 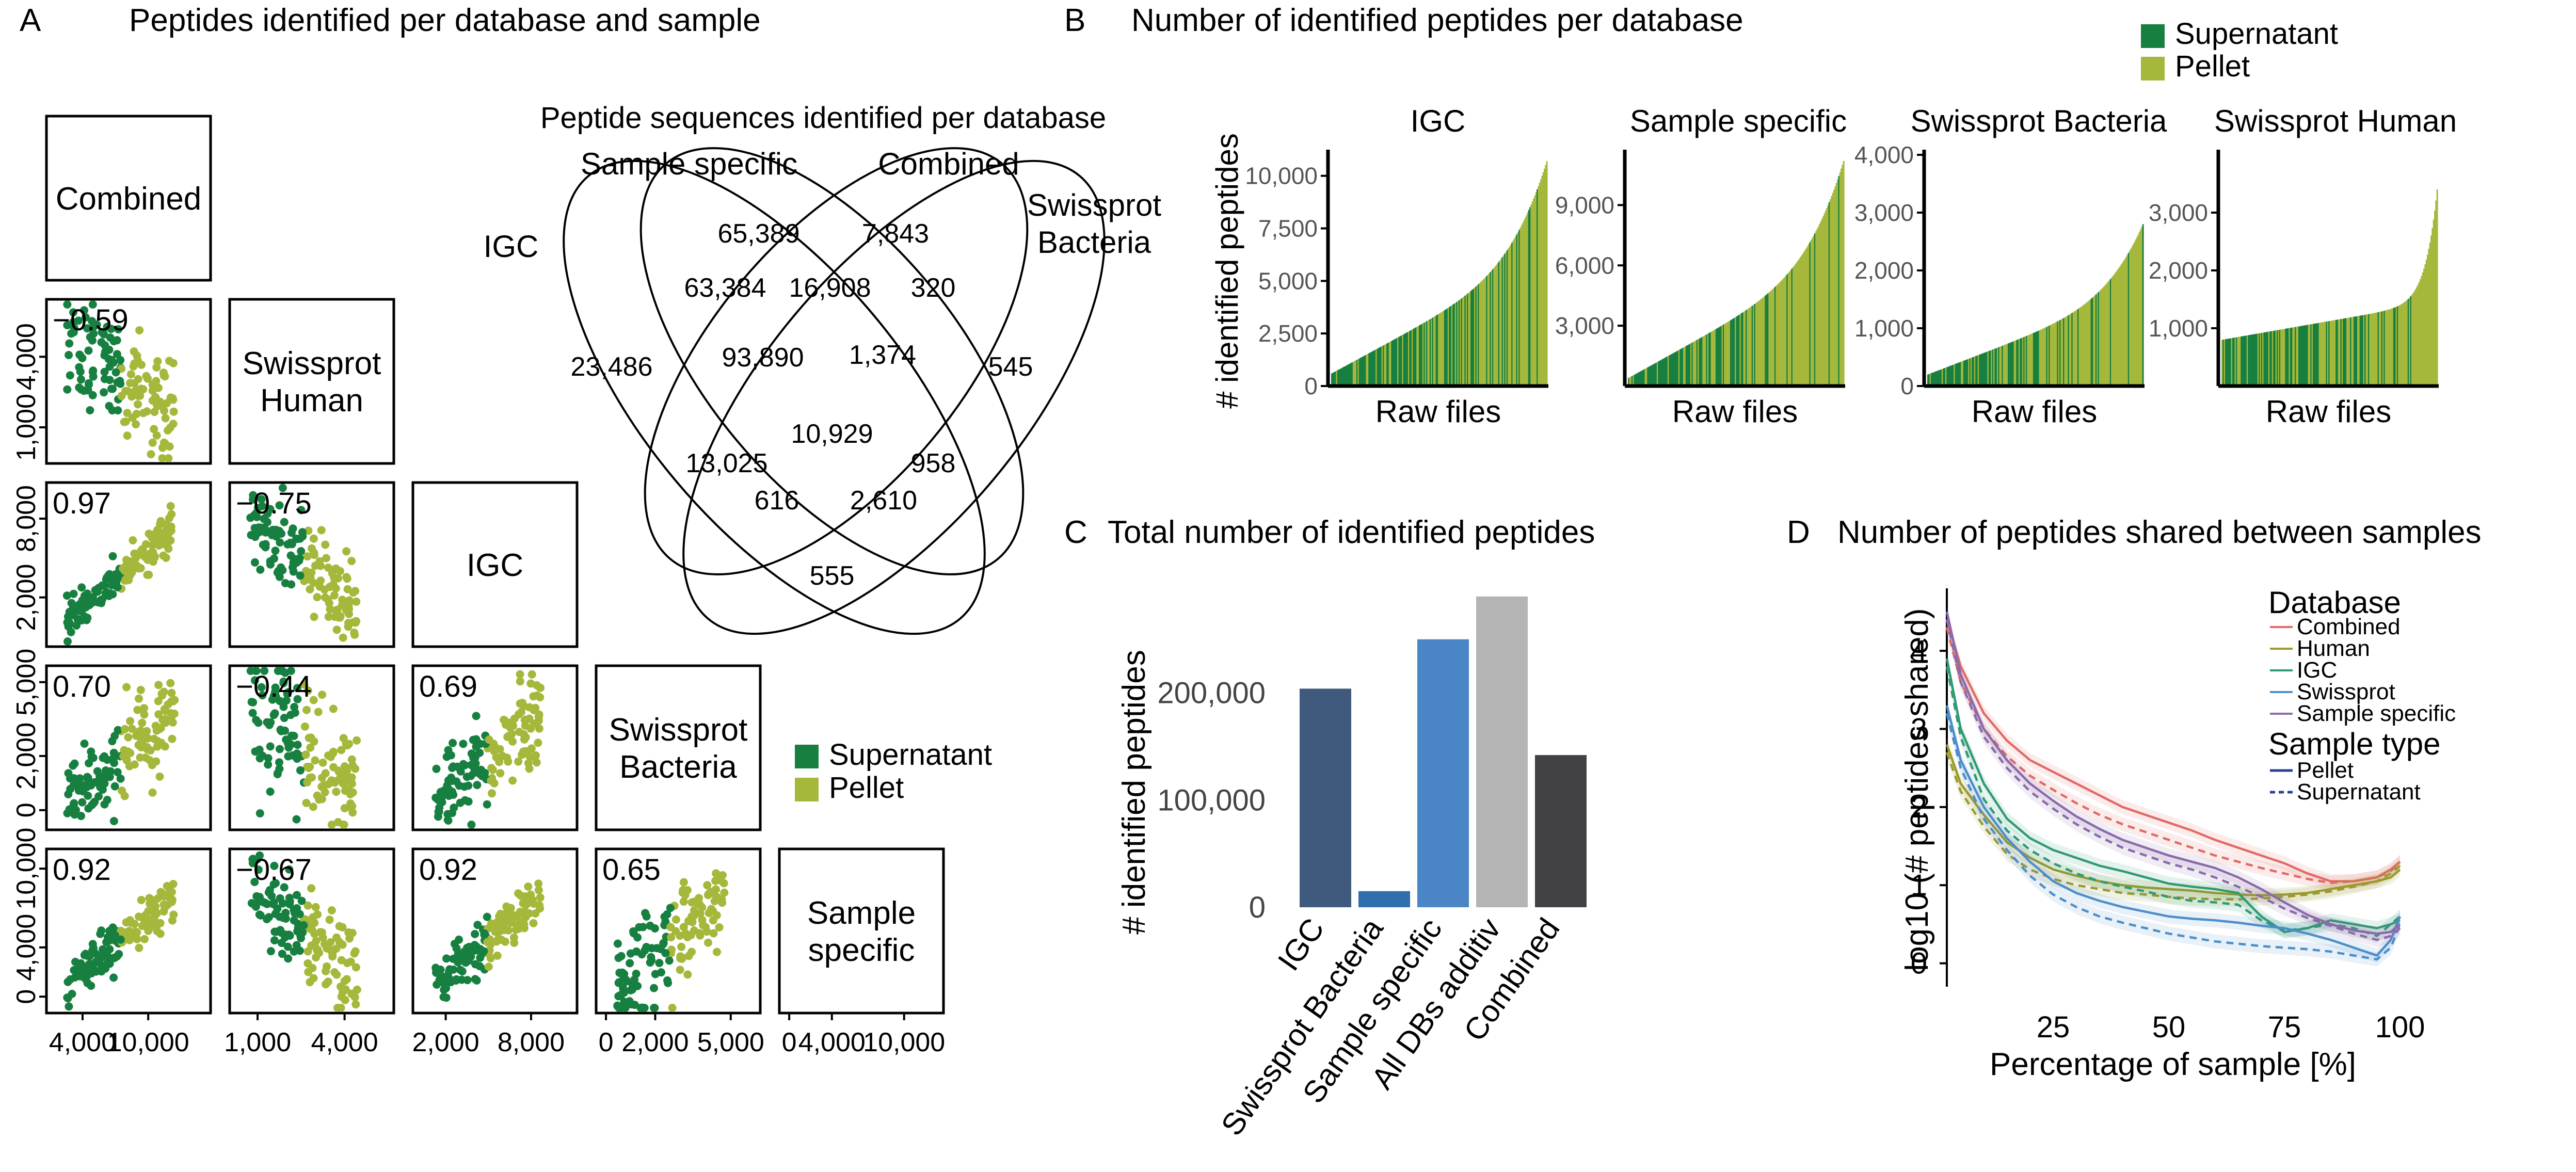 What do you see at coordinates (933, 288) in the screenshot?
I see `venn-region-value: 320` at bounding box center [933, 288].